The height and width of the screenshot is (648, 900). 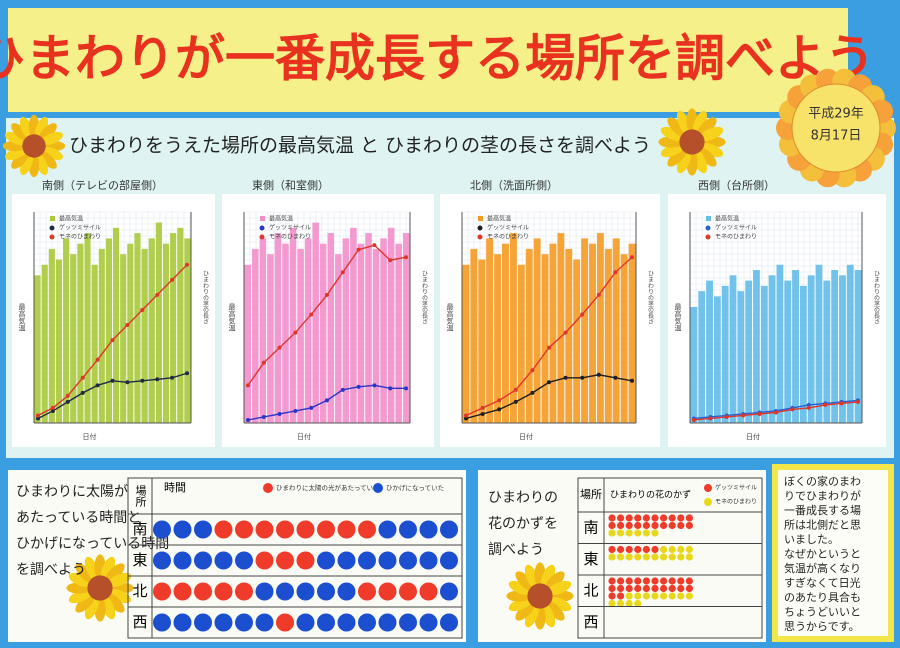 What do you see at coordinates (139, 529) in the screenshot?
I see `place: 南` at bounding box center [139, 529].